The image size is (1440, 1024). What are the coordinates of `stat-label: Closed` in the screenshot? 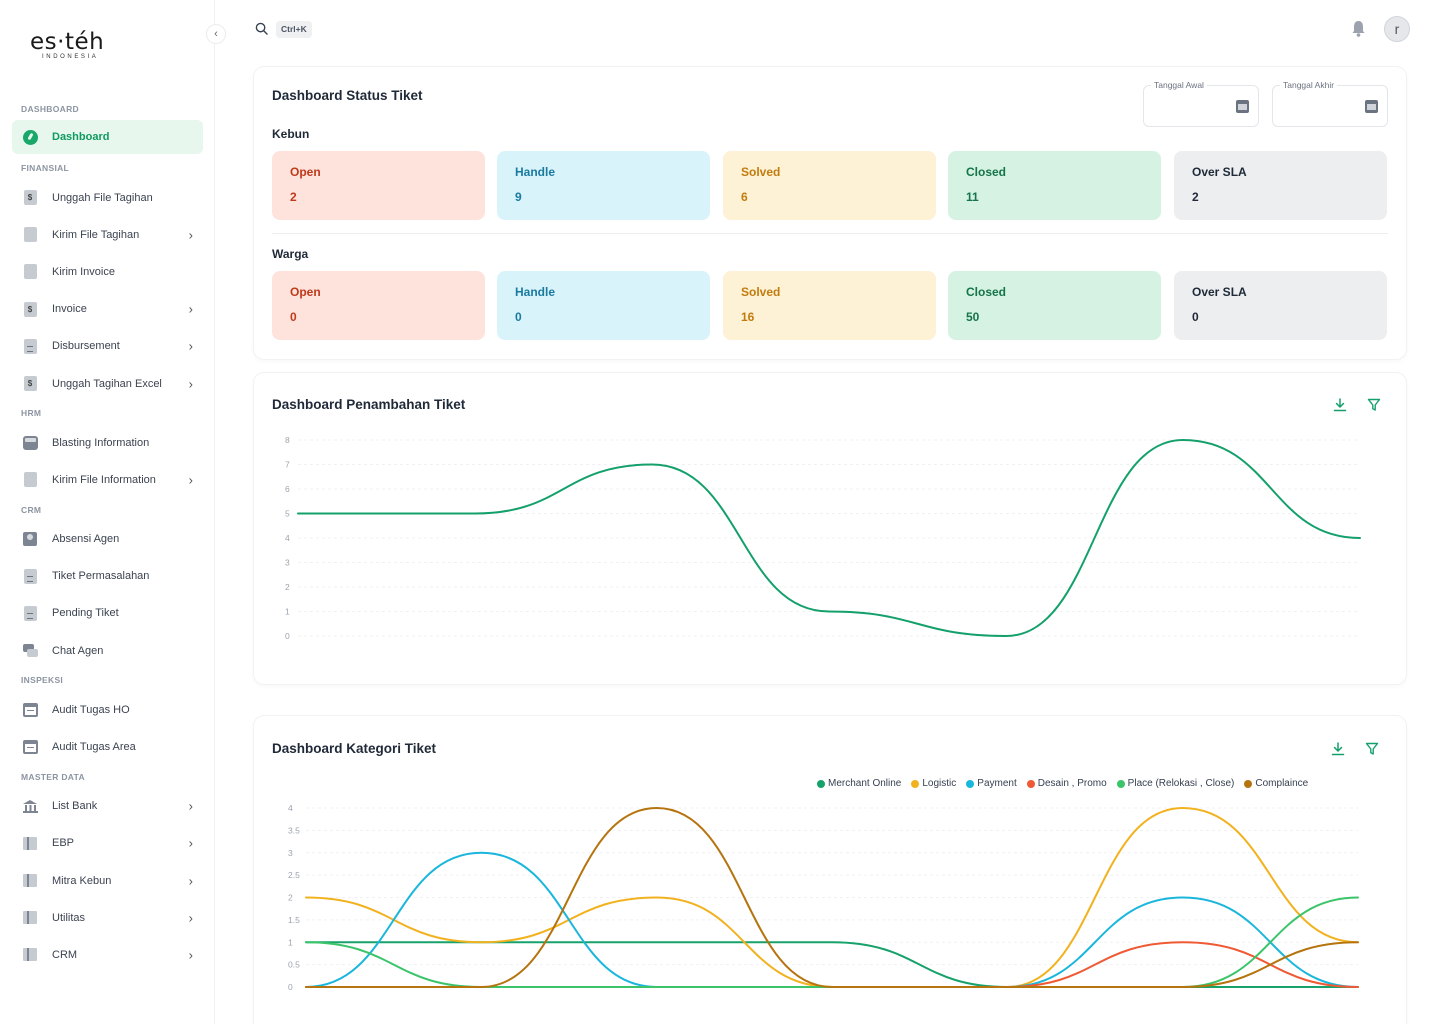 It's located at (986, 292).